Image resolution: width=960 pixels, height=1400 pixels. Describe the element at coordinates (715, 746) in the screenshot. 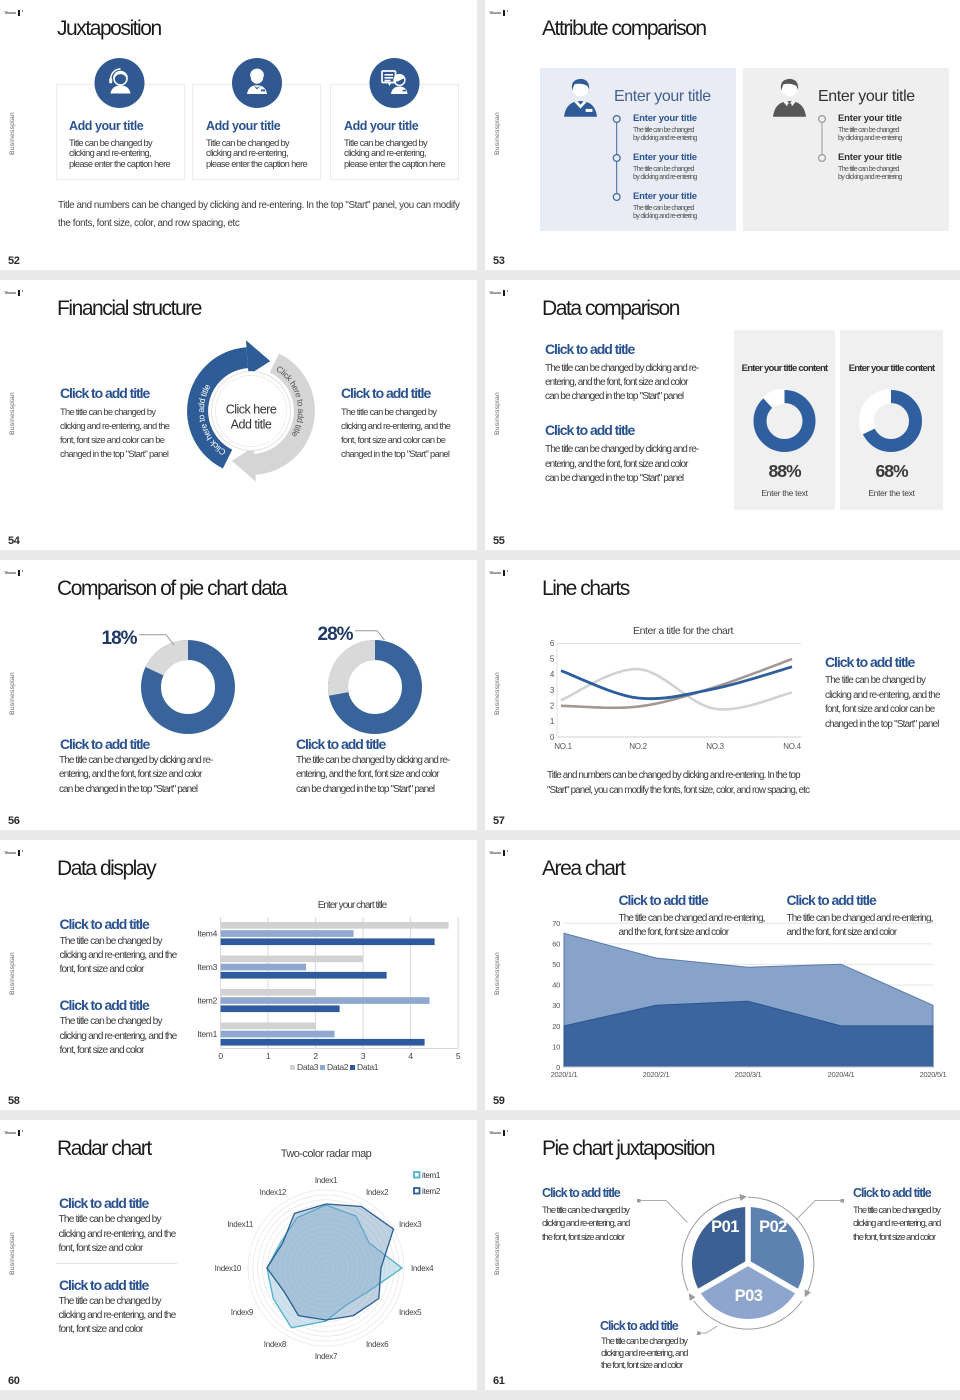

I see `svg-text: NO.3` at that location.